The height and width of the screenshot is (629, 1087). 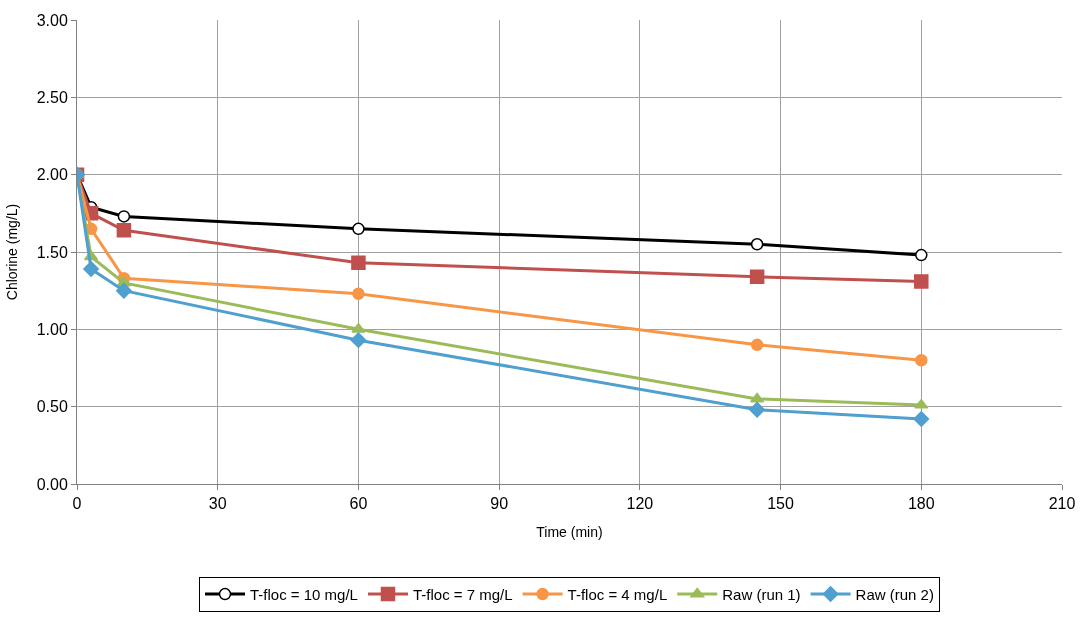 I want to click on legend-label: T-floc = 4 mg/L, so click(x=617, y=594).